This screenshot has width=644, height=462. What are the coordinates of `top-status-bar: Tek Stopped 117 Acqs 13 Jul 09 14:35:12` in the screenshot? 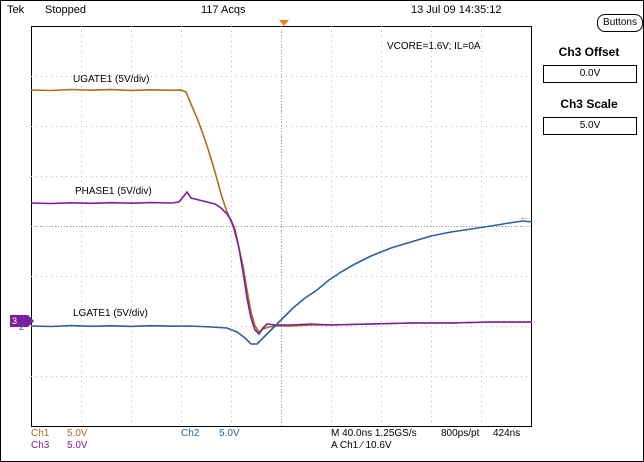 It's located at (266, 12).